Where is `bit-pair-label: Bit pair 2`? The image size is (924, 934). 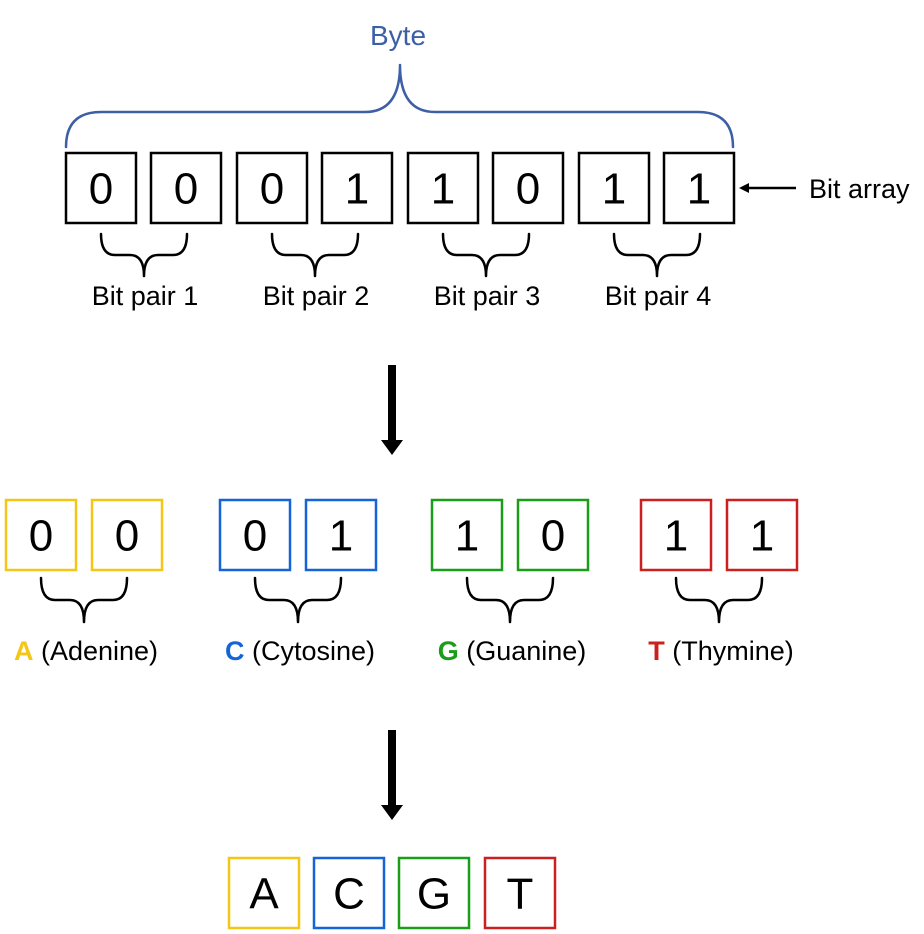
bit-pair-label: Bit pair 2 is located at coordinates (316, 296).